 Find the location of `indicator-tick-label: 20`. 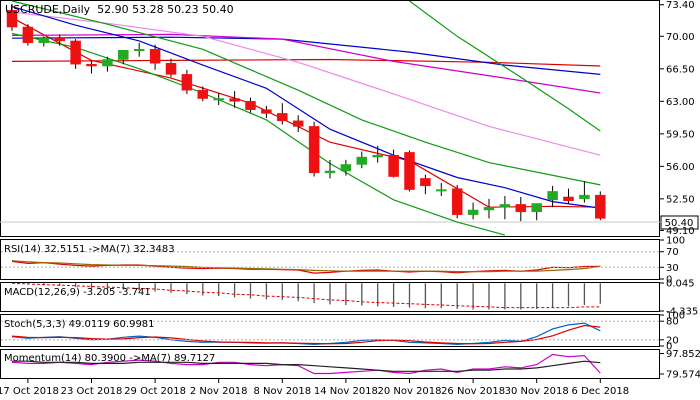

indicator-tick-label: 20 is located at coordinates (672, 340).